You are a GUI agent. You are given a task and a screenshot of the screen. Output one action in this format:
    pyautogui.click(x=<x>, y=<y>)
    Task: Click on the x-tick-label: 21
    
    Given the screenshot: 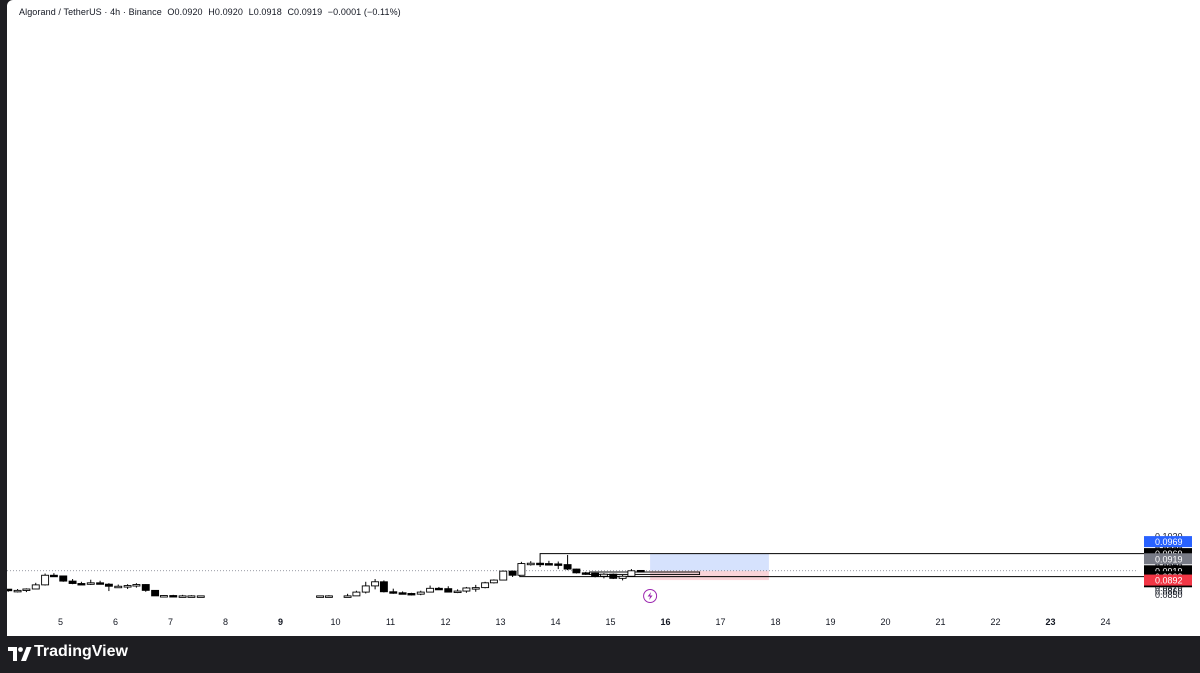 What is the action you would take?
    pyautogui.click(x=940, y=622)
    